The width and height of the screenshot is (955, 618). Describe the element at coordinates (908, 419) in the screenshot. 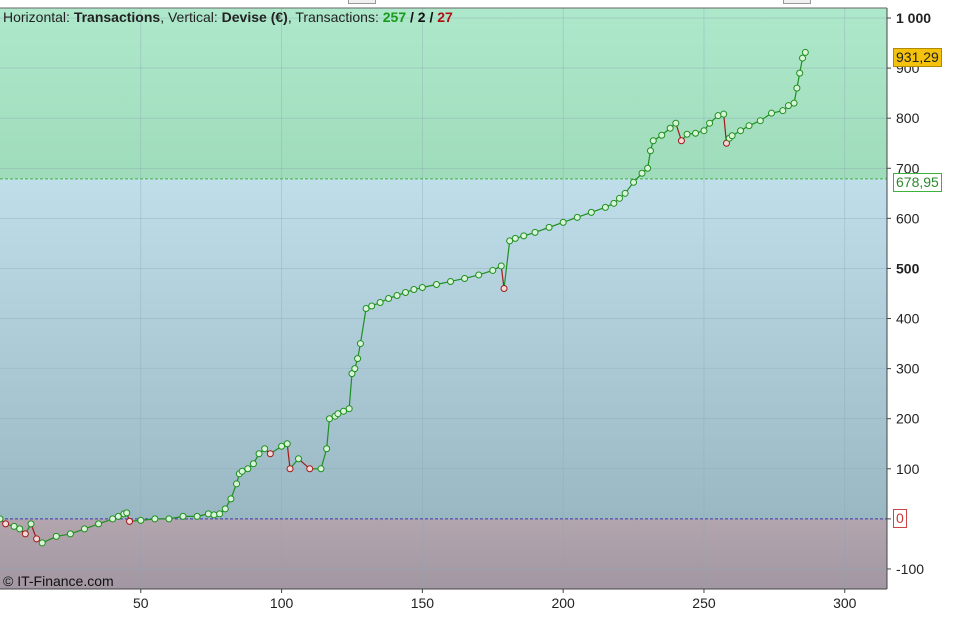

I see `y-tick-label: 200` at that location.